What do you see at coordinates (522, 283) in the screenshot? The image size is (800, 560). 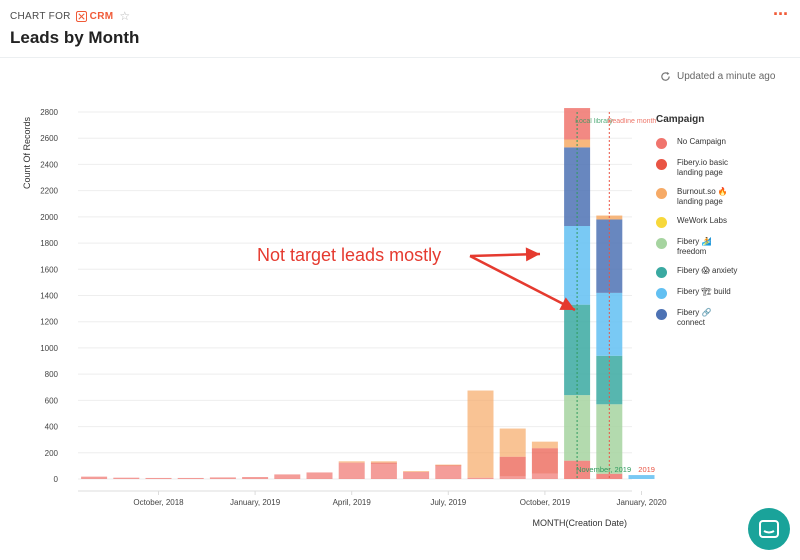 I see `annotation-arrow` at bounding box center [522, 283].